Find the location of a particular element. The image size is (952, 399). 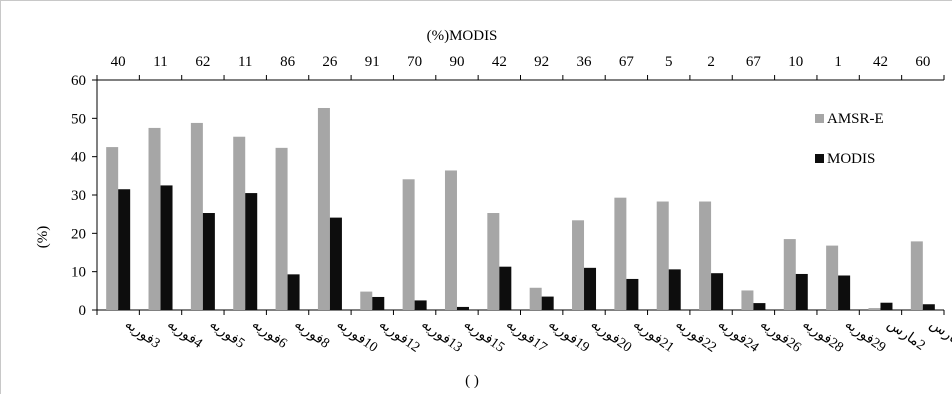

x-category-label: 29فوريه is located at coordinates (865, 336).